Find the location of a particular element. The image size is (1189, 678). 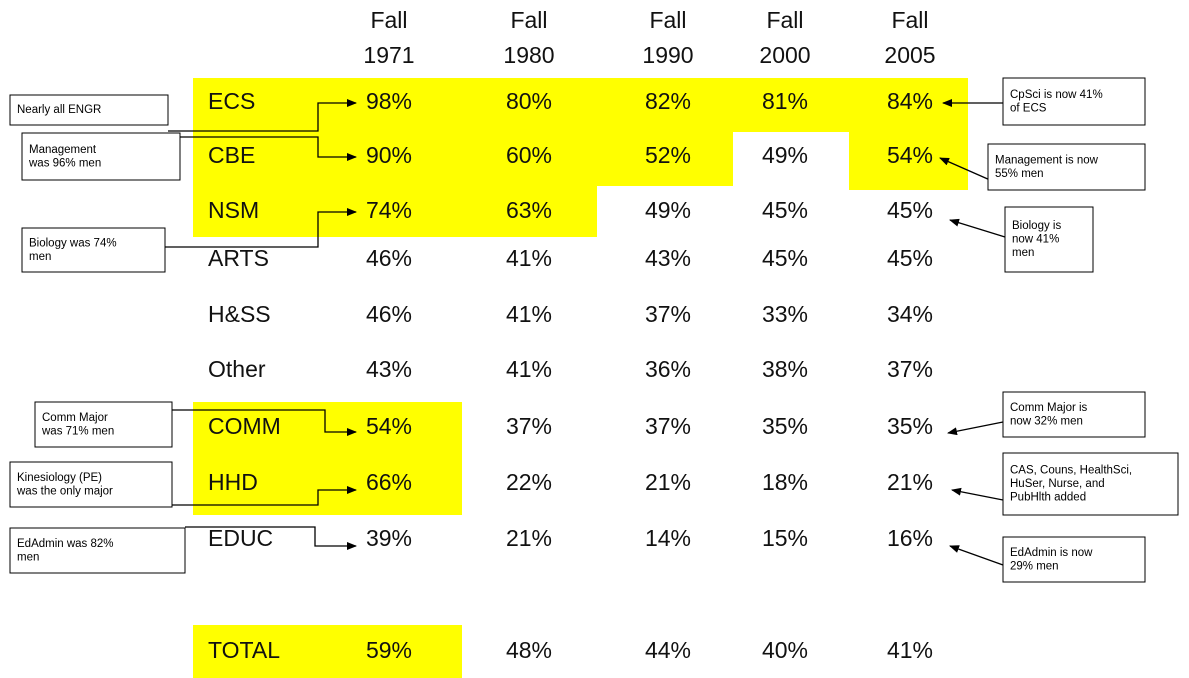

total-cell: 48% is located at coordinates (529, 650).